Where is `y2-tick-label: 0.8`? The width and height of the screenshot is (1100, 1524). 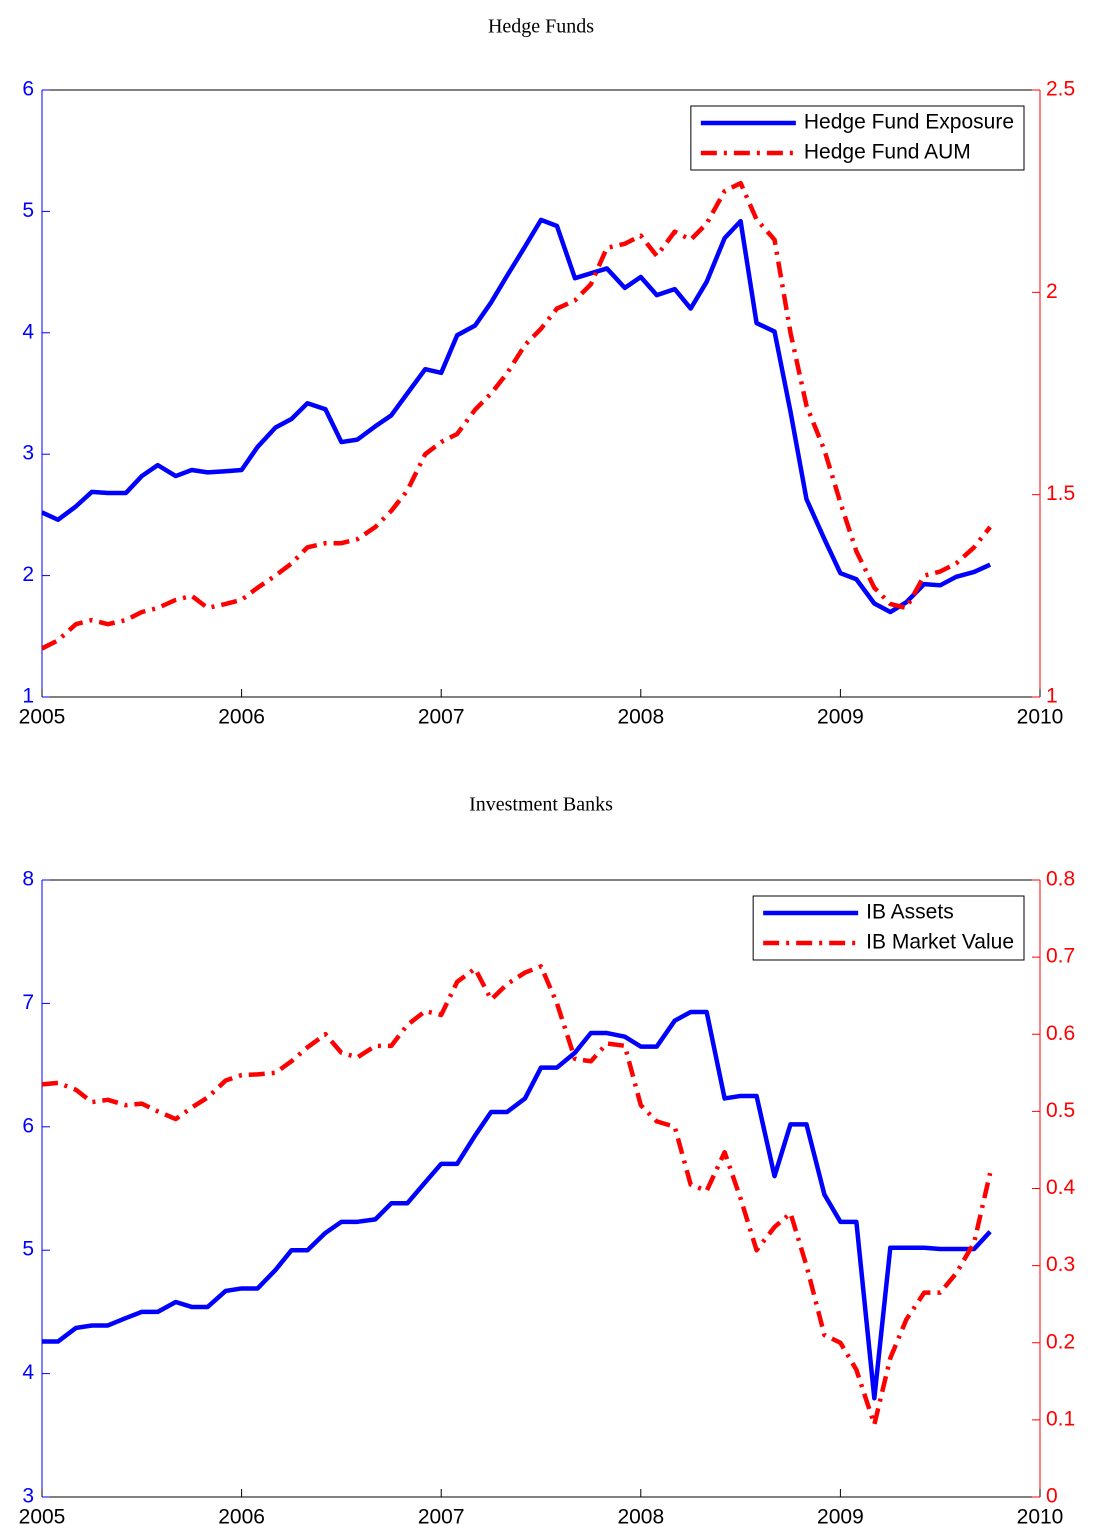
y2-tick-label: 0.8 is located at coordinates (1060, 879).